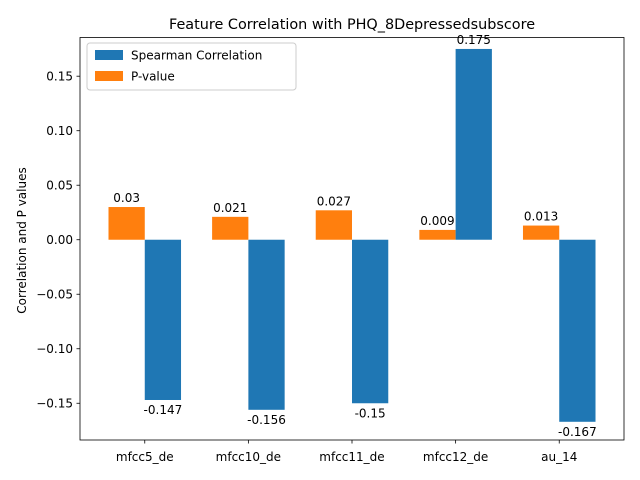 This screenshot has width=640, height=480. I want to click on data-label-spearman-au_14: -0.167, so click(577, 432).